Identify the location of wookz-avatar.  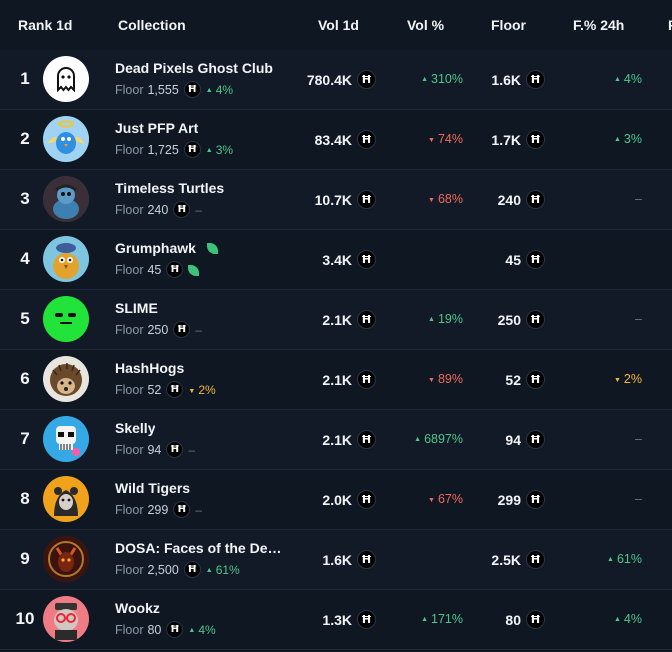
(66, 619).